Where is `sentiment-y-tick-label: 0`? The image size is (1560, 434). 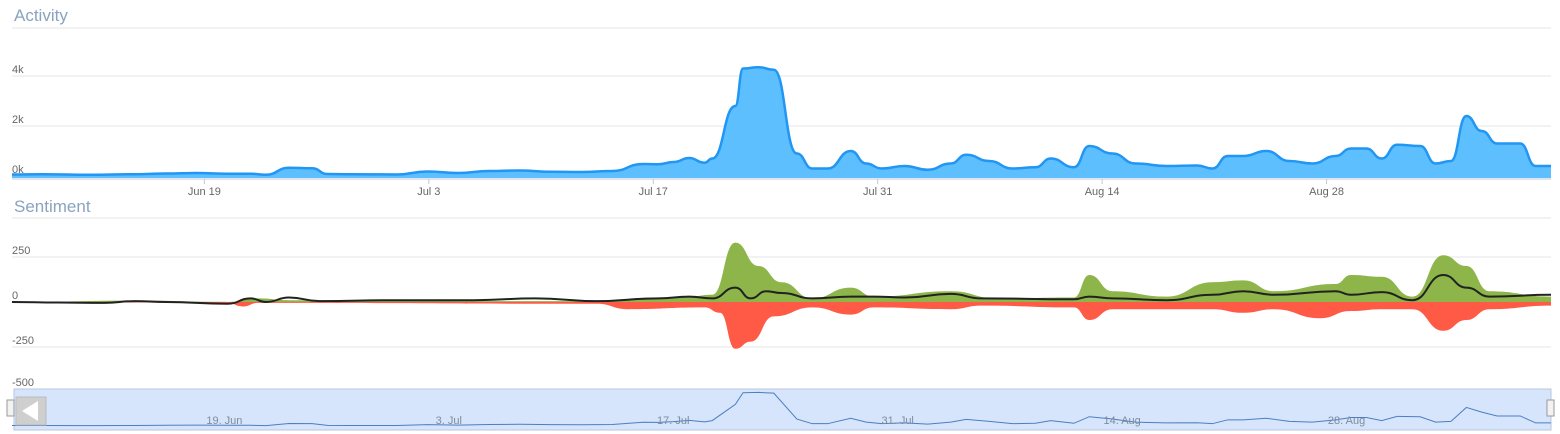
sentiment-y-tick-label: 0 is located at coordinates (15, 296).